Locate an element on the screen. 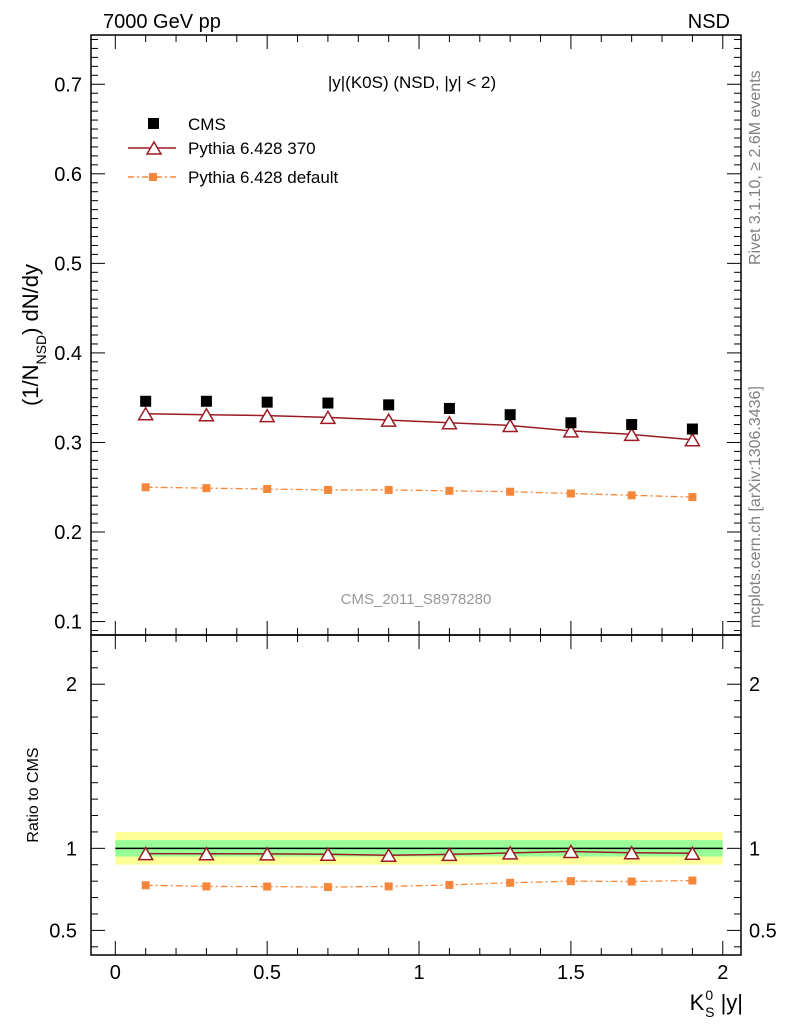  ratio-x-tick-label: 0 is located at coordinates (115, 973).